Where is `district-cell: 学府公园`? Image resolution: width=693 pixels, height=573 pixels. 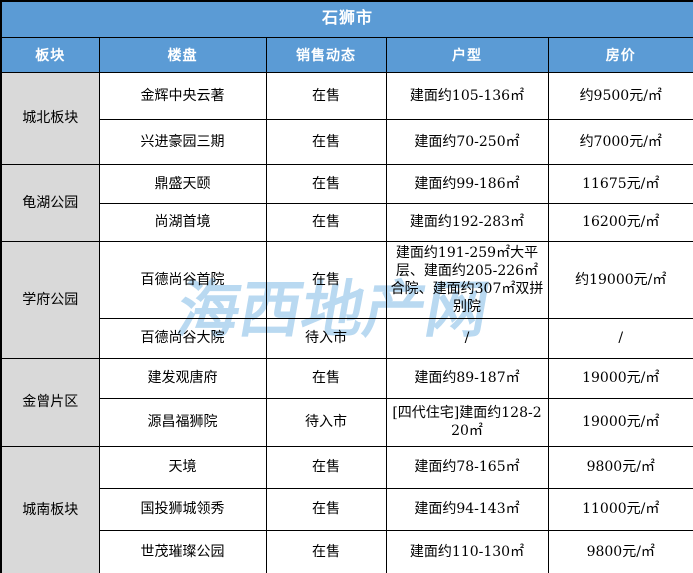 district-cell: 学府公园 is located at coordinates (50, 299).